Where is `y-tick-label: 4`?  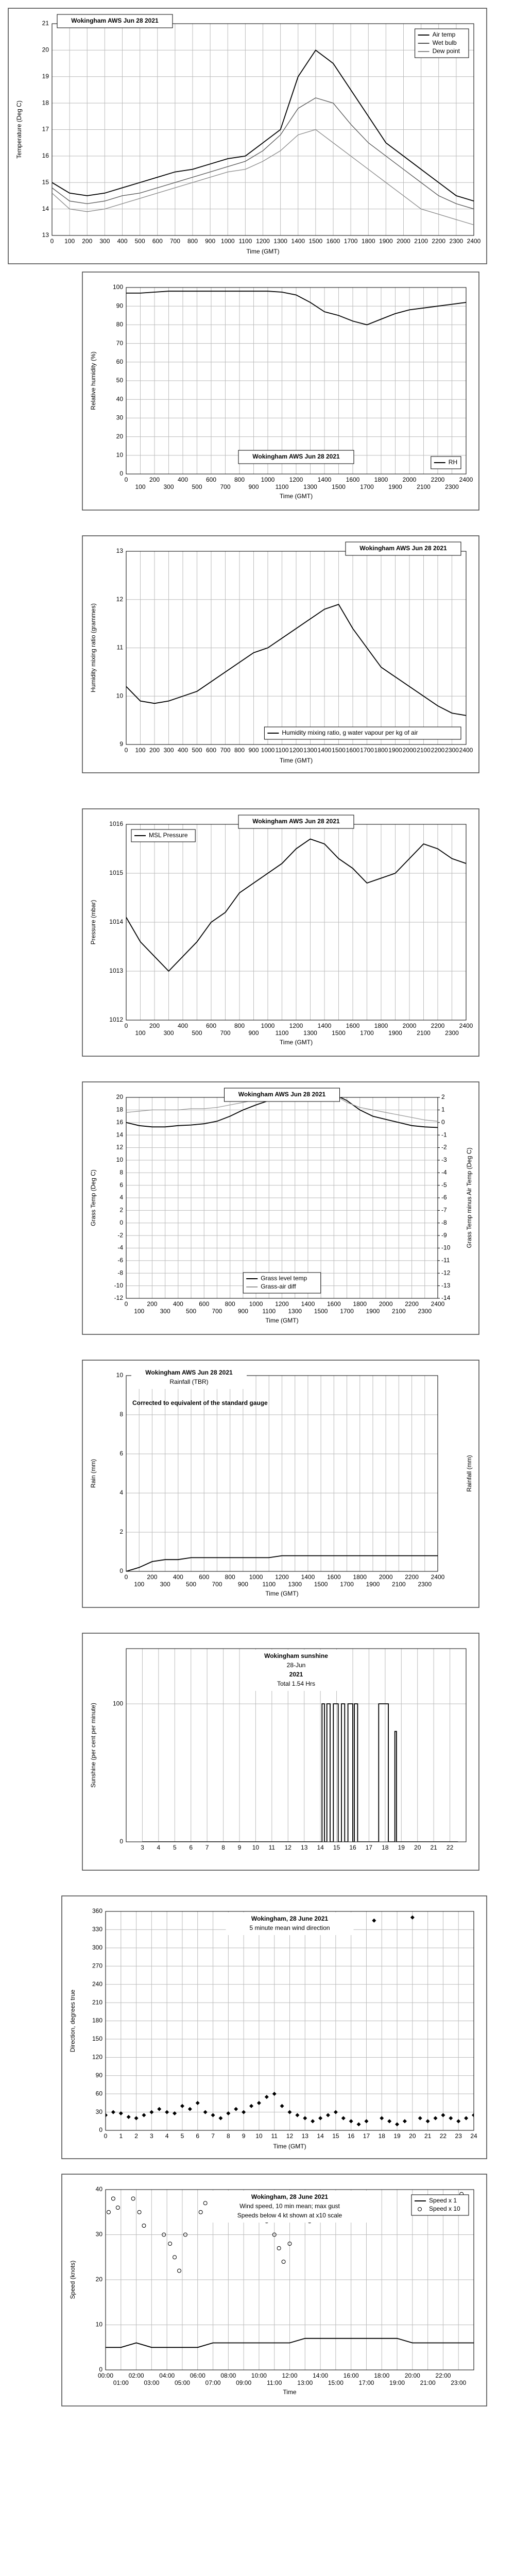 y-tick-label: 4 is located at coordinates (121, 1492).